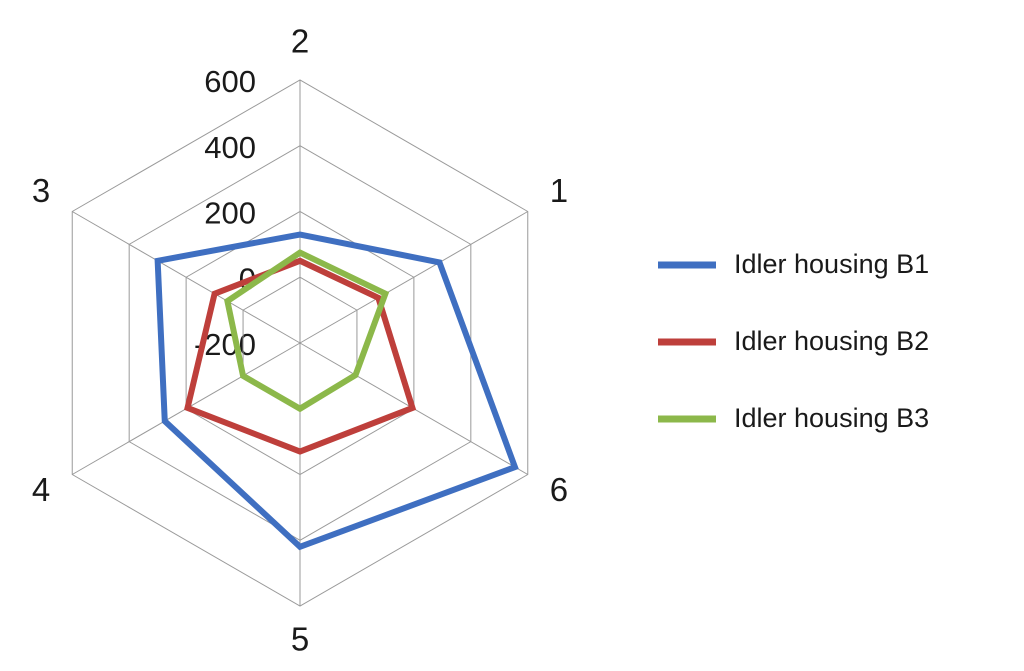  I want to click on category-label: 6, so click(559, 489).